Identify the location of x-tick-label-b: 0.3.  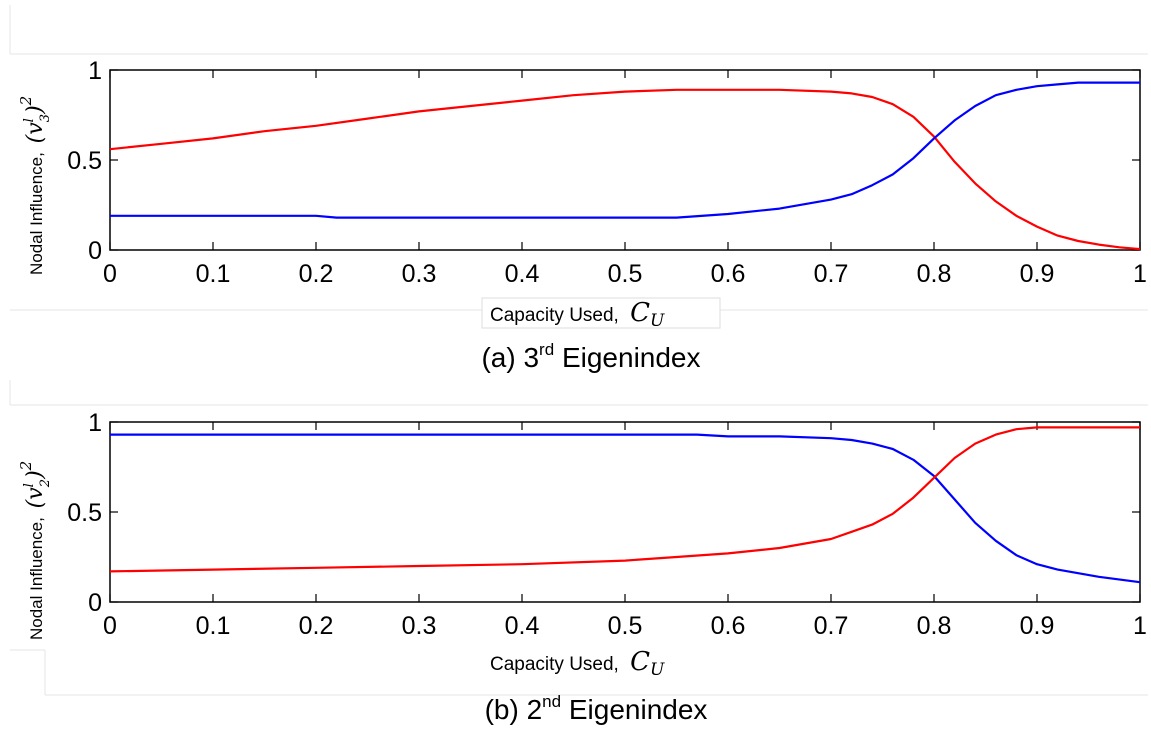
(419, 626).